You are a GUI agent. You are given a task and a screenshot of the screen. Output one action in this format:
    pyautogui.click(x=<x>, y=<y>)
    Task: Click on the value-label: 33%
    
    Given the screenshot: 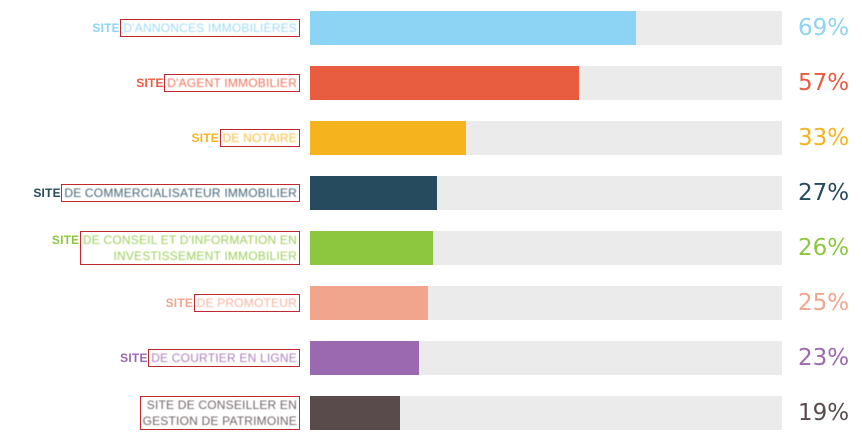 What is the action you would take?
    pyautogui.click(x=824, y=138)
    